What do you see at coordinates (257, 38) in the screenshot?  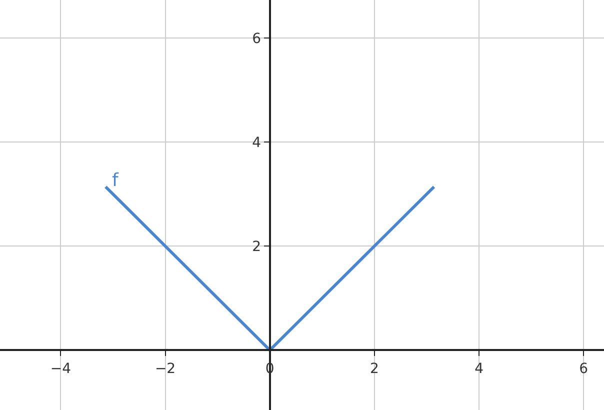 I see `y-tick-label: 6` at bounding box center [257, 38].